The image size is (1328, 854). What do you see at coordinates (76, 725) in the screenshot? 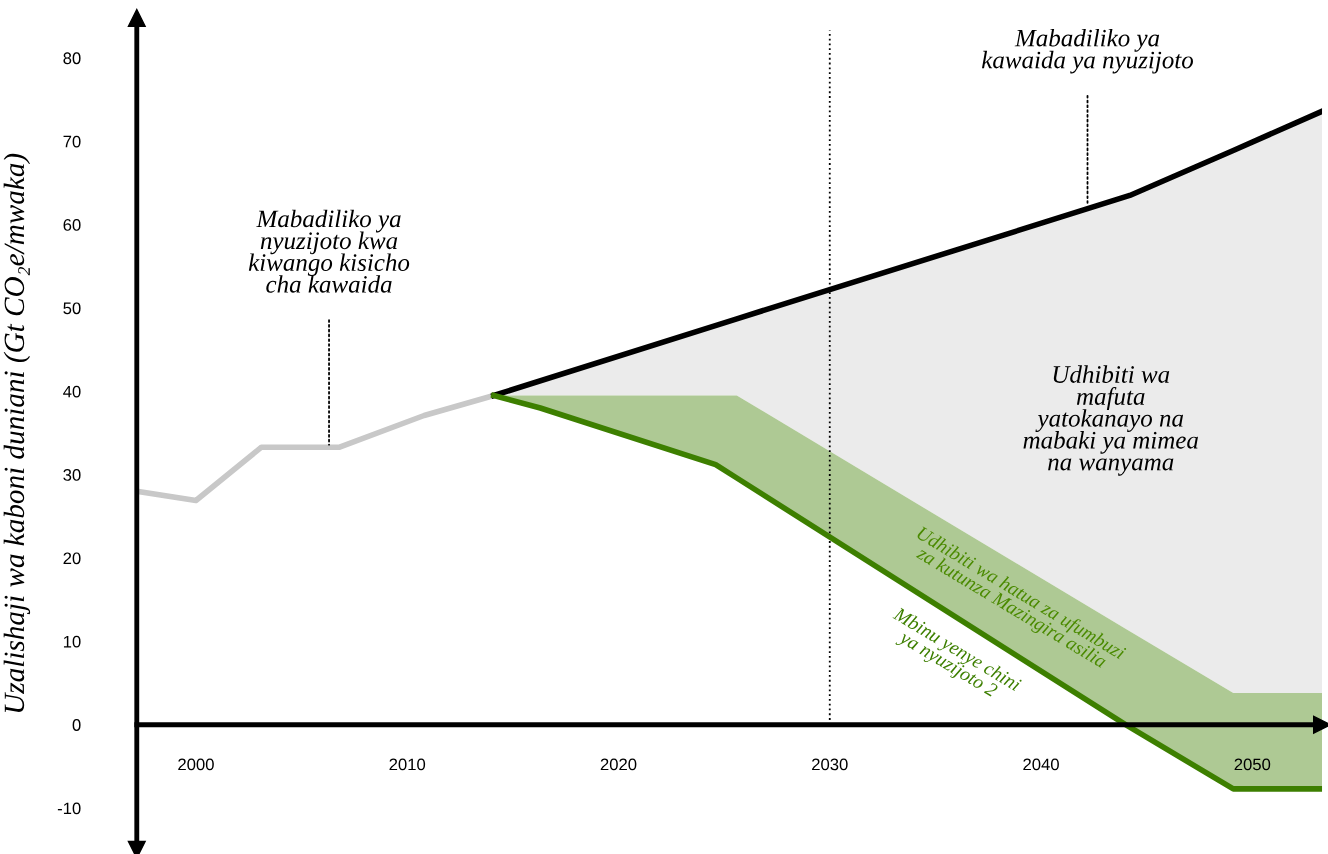
I see `y-tick-label: 0` at bounding box center [76, 725].